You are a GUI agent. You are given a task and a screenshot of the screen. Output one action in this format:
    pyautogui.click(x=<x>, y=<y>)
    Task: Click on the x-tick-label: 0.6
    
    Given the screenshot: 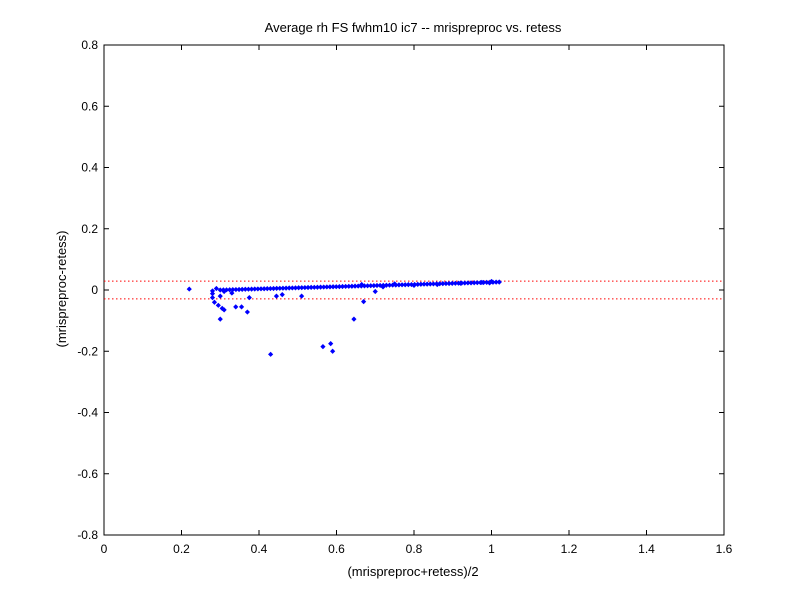 What is the action you would take?
    pyautogui.click(x=336, y=549)
    